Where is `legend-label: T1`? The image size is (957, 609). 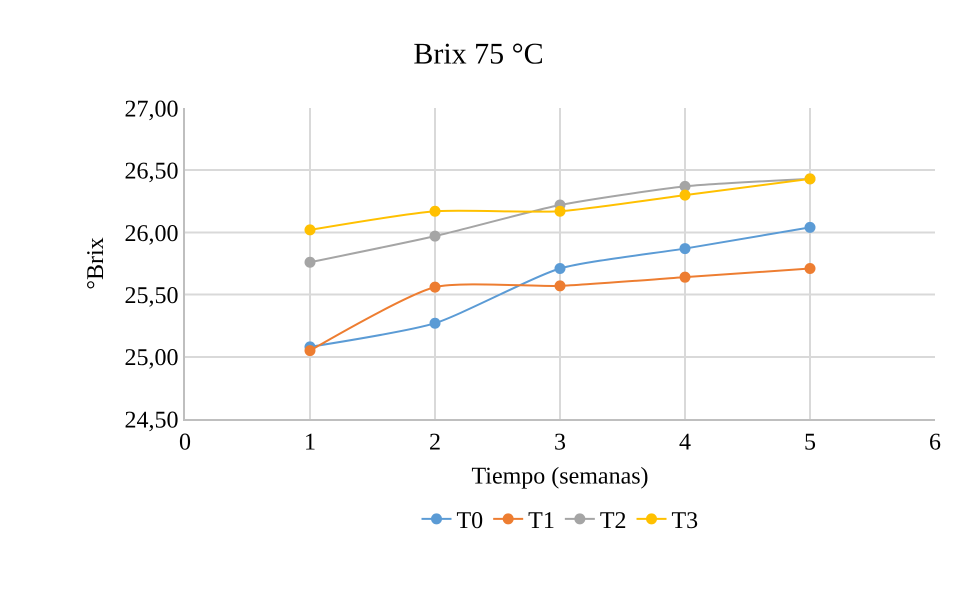
legend-label: T1 is located at coordinates (541, 521).